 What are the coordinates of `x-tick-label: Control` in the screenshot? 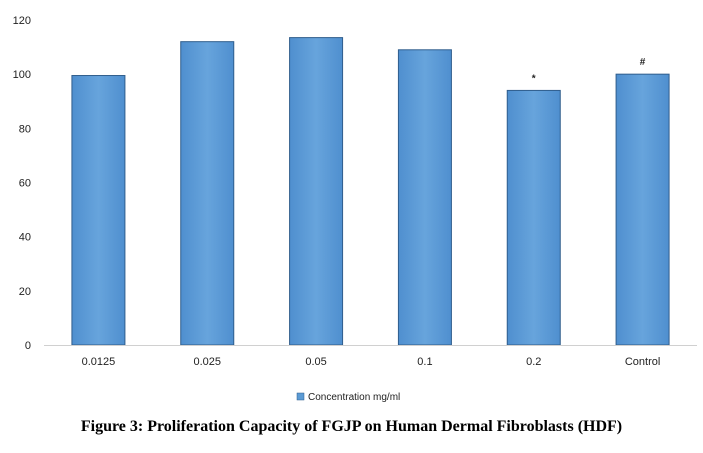 It's located at (642, 362).